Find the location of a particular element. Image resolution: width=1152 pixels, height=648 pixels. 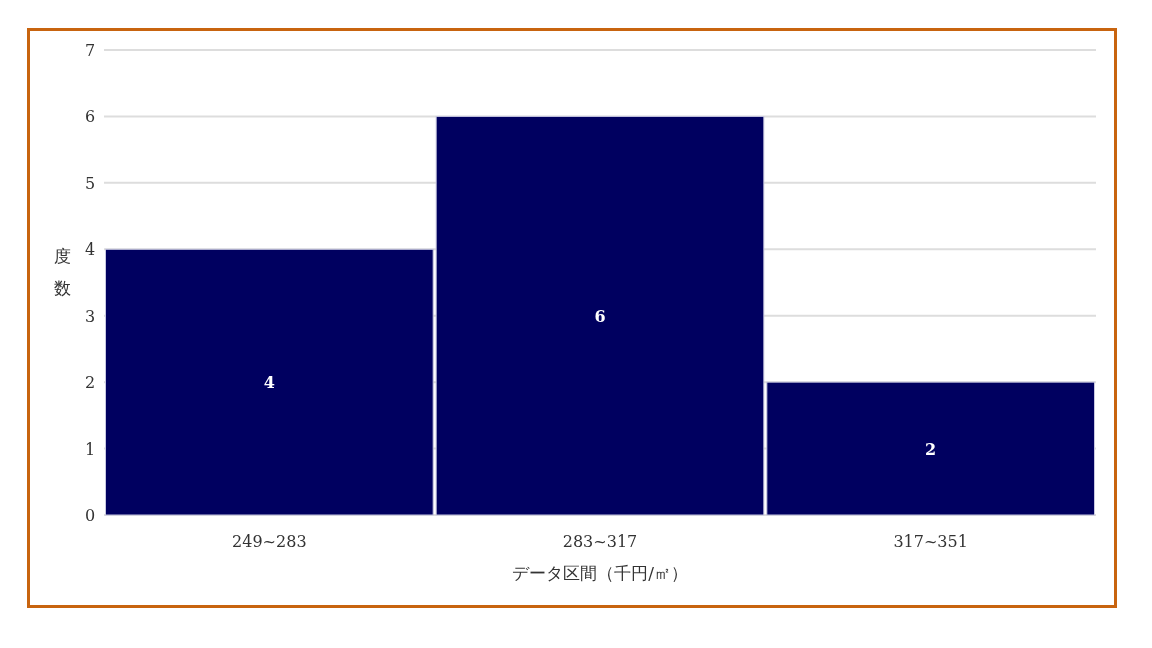

data-label: 2 is located at coordinates (931, 449).